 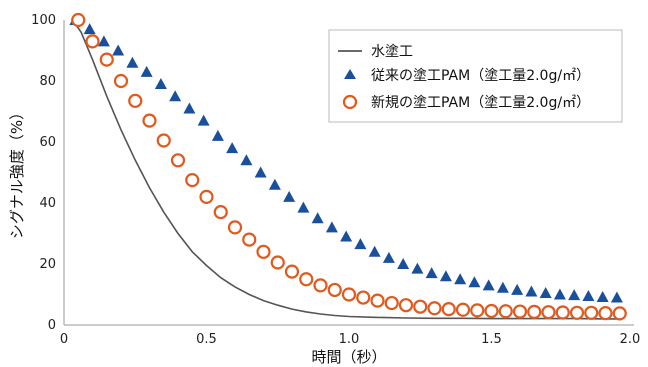 I want to click on y-tick-label: 60, so click(x=47, y=142).